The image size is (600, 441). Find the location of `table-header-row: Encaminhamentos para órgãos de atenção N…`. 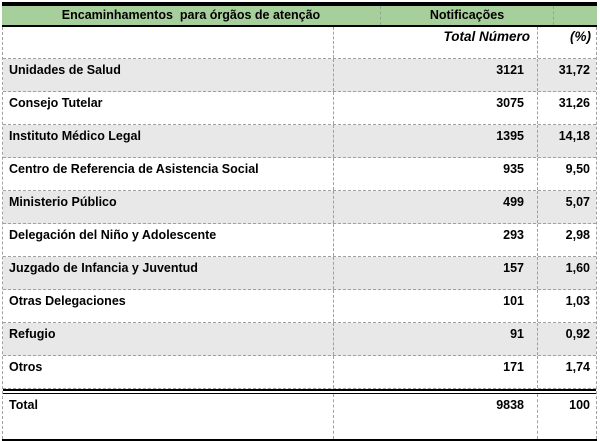

table-header-row: Encaminhamentos para órgãos de atenção N… is located at coordinates (299, 16).